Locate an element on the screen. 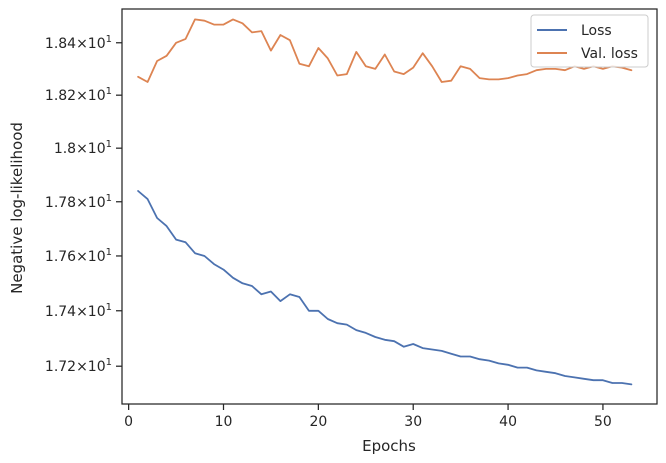 Image resolution: width=666 pixels, height=463 pixels. x-axis-label: Epochs is located at coordinates (389, 446).